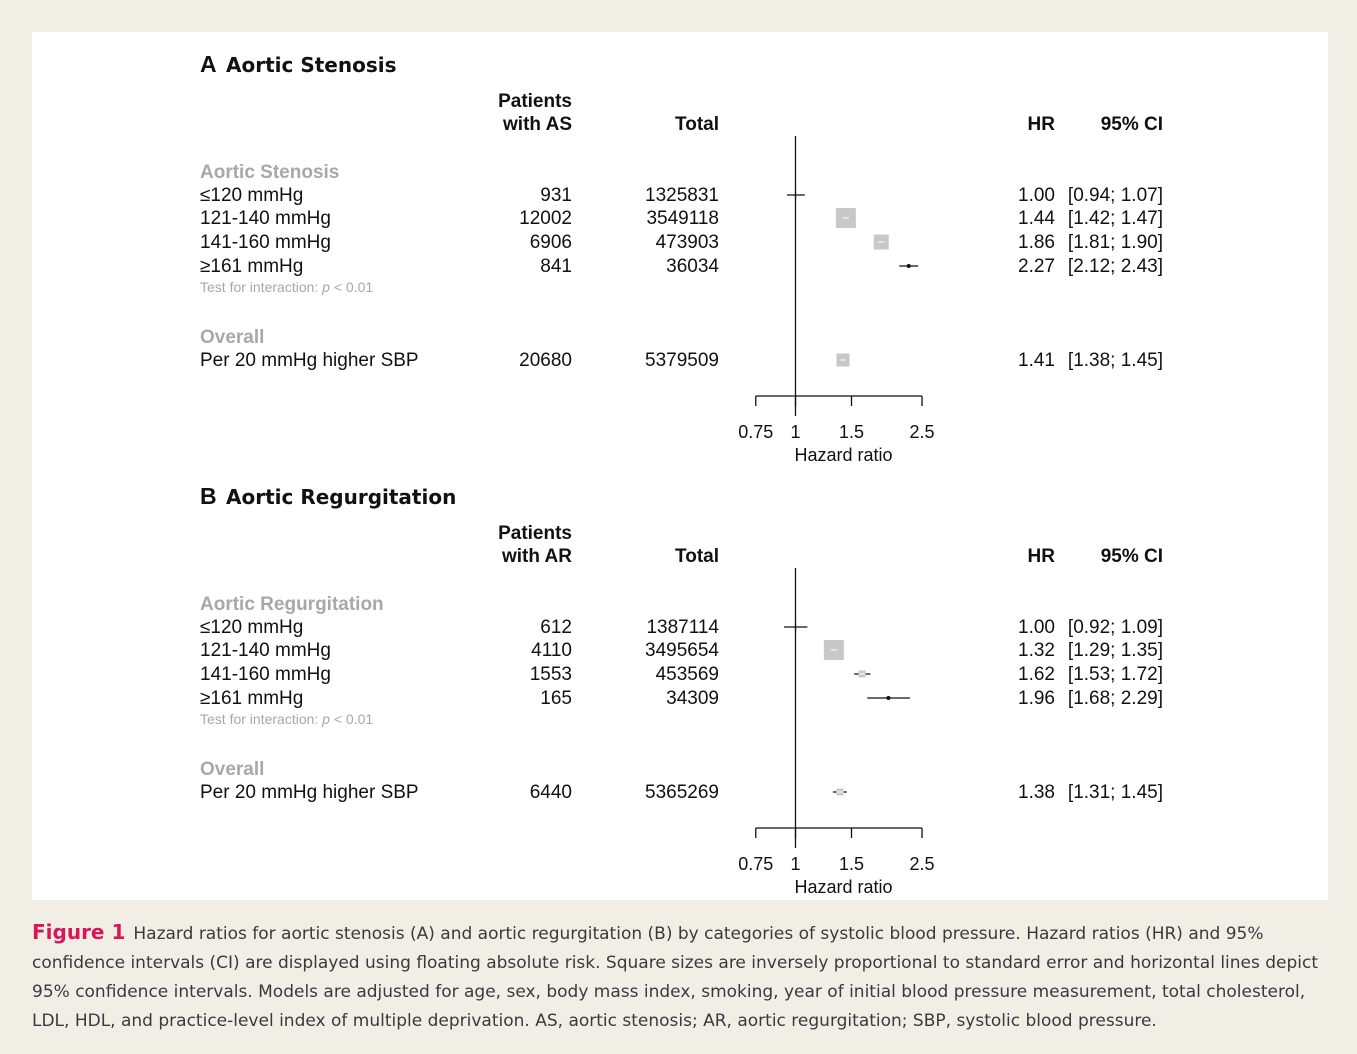 The width and height of the screenshot is (1357, 1054). Describe the element at coordinates (556, 195) in the screenshot. I see `patients-count: 931` at that location.